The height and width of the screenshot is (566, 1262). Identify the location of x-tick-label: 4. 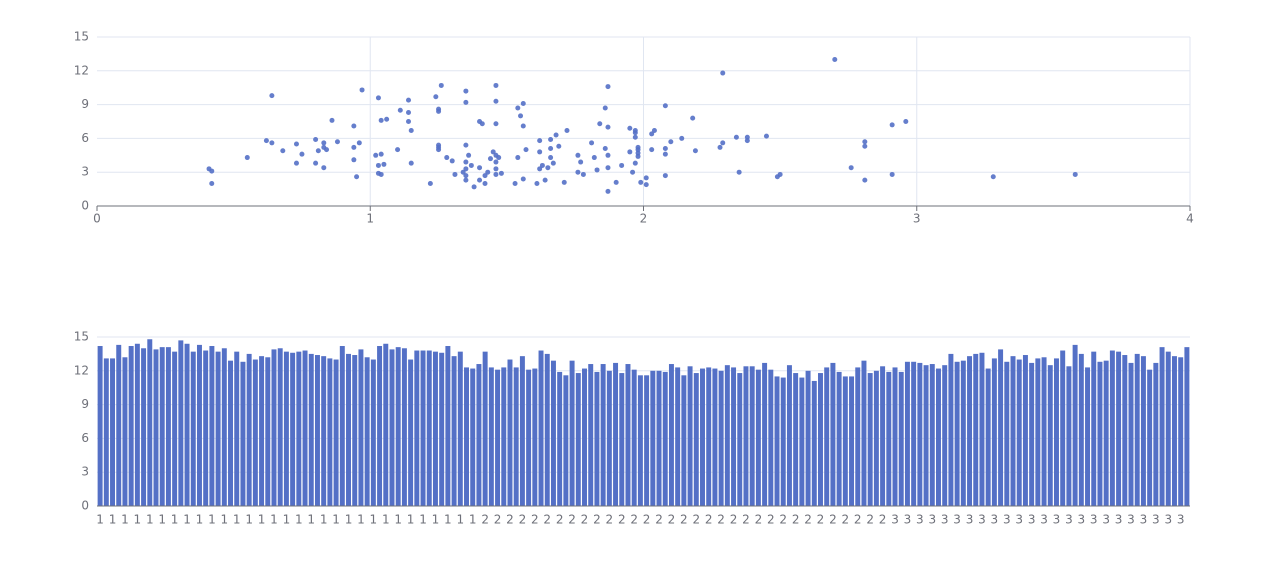
(1190, 219).